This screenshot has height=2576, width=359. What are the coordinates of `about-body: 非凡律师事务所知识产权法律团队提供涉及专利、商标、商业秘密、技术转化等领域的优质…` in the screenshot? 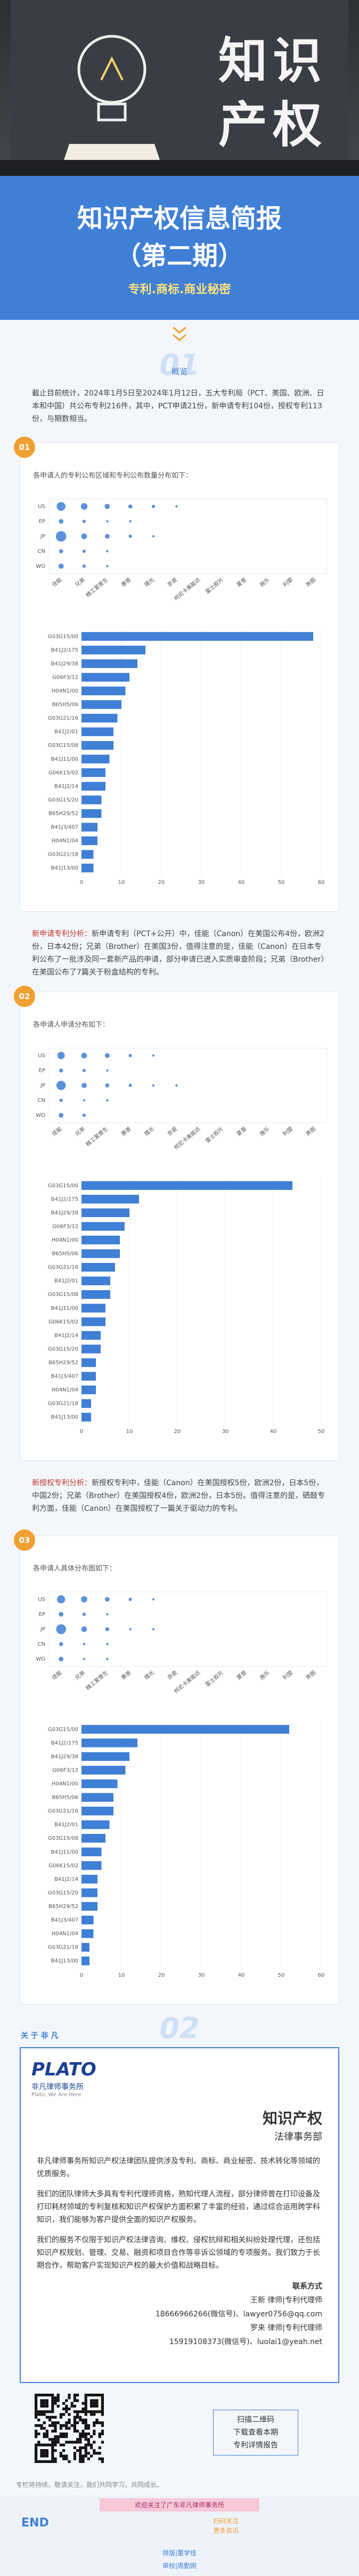 It's located at (179, 2252).